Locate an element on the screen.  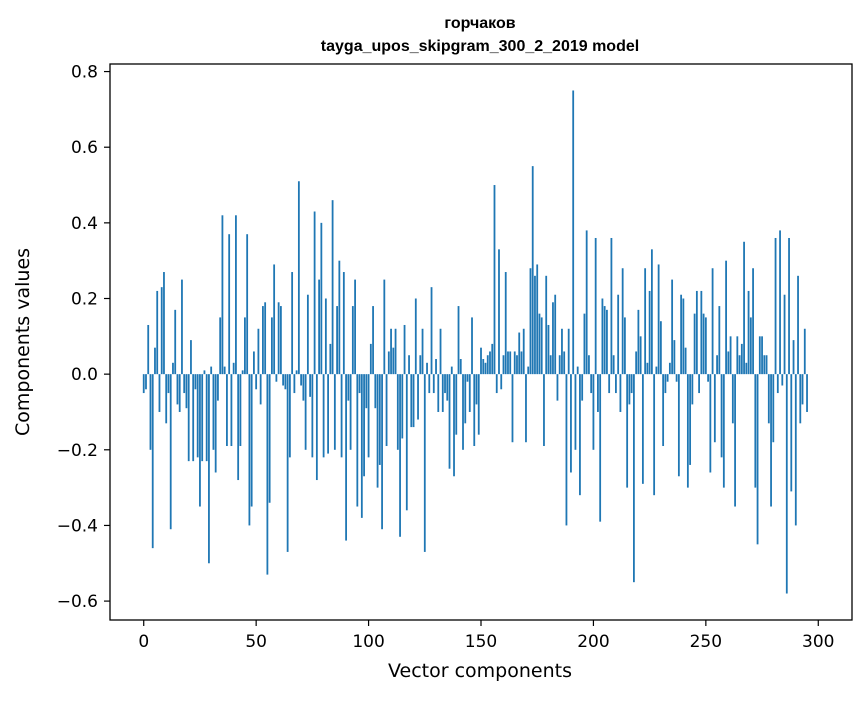
y-tick-label-7: 0.8 is located at coordinates (84, 73).